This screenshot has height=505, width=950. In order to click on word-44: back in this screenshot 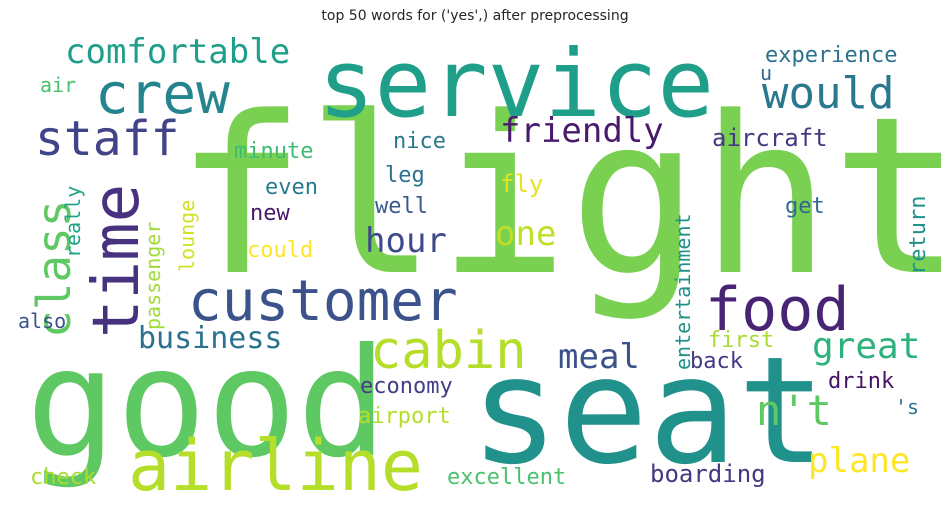, I will do `click(716, 361)`.